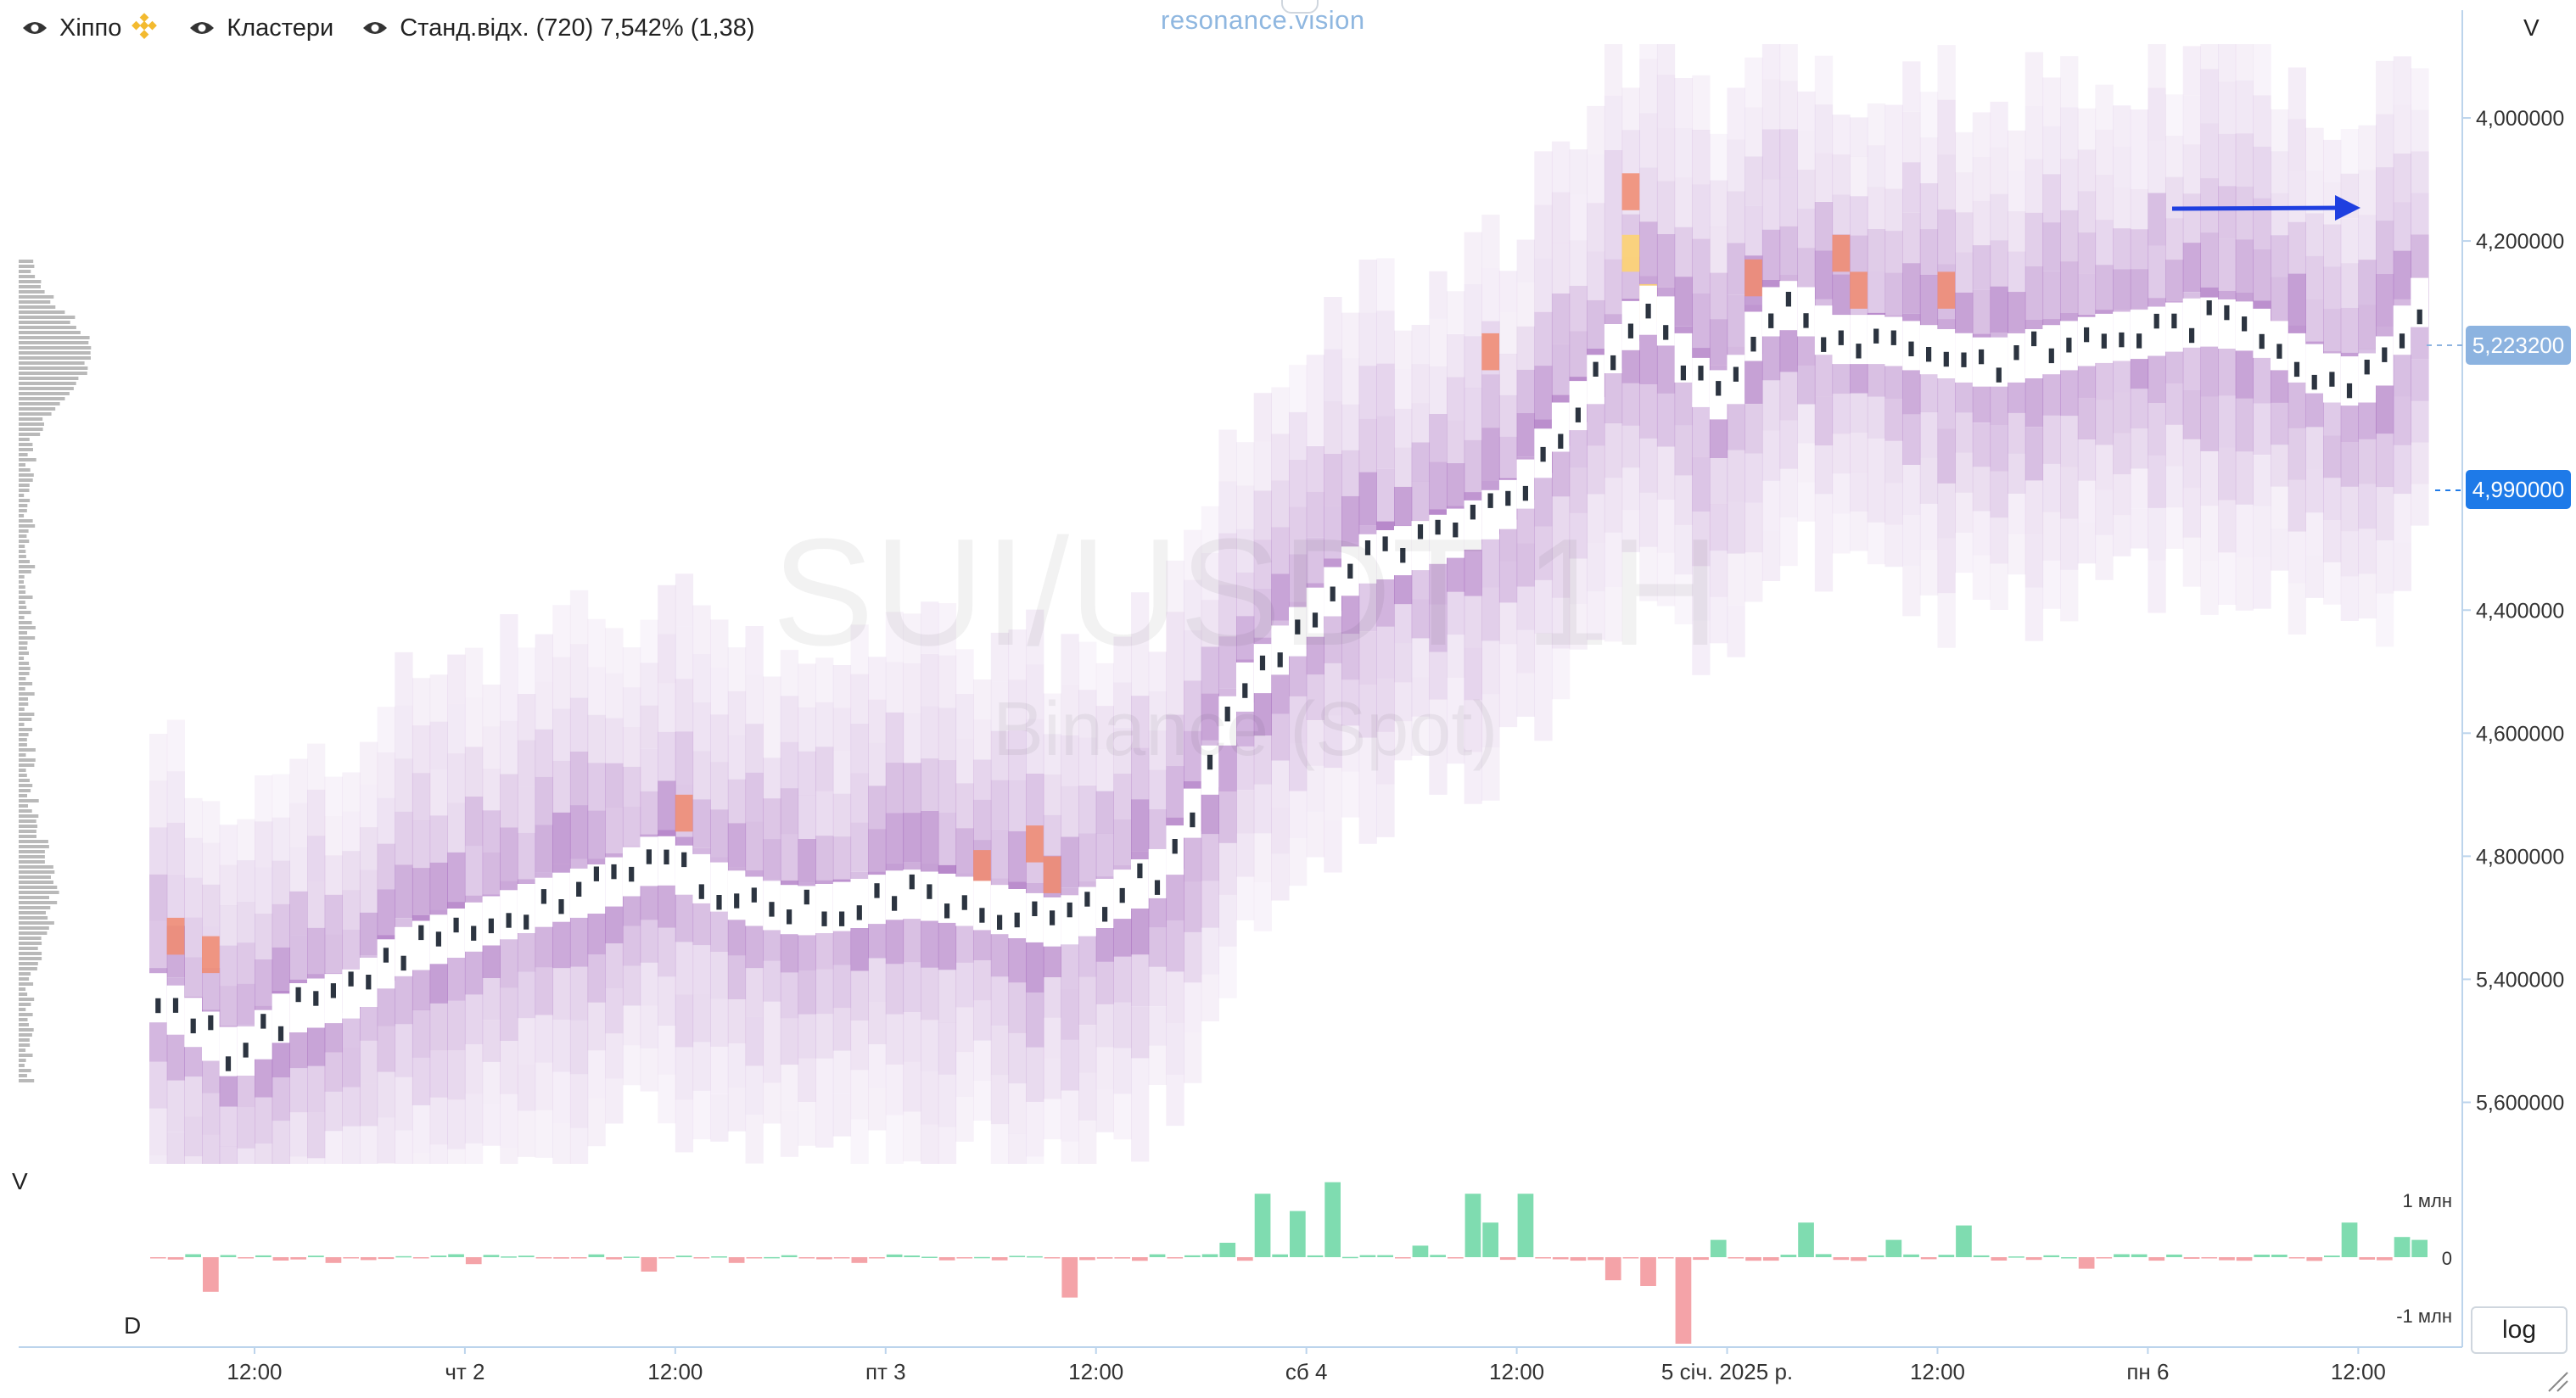 The width and height of the screenshot is (2576, 1398). I want to click on hot-cluster-cell, so click(1753, 278).